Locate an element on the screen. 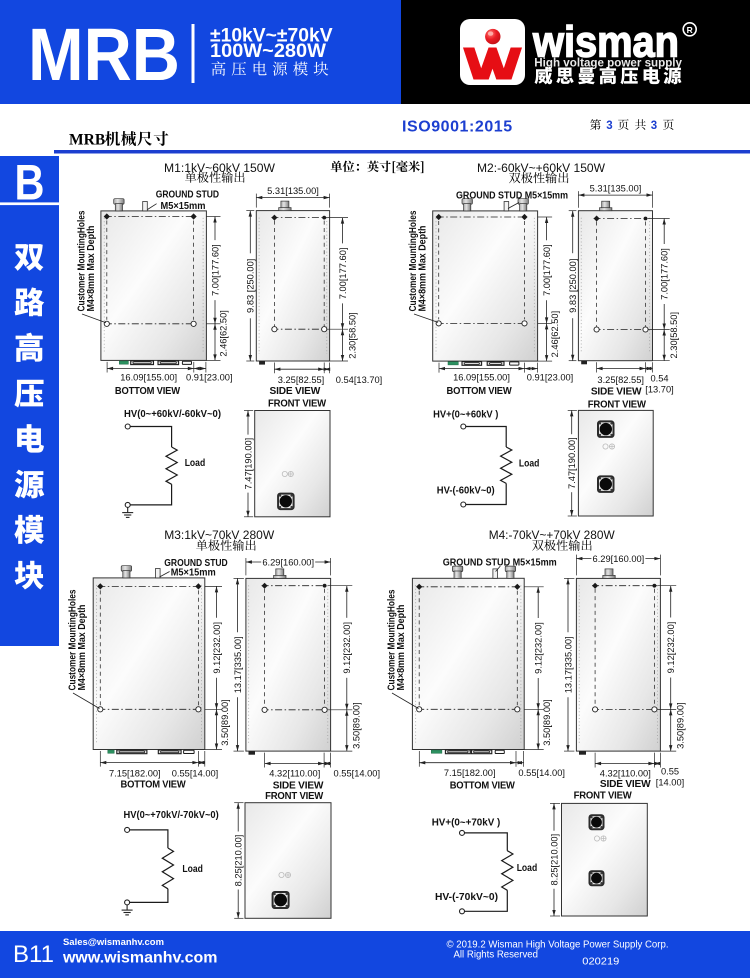 The height and width of the screenshot is (978, 750). svg-text: M2:-60kV~+60kV 150W is located at coordinates (541, 168).